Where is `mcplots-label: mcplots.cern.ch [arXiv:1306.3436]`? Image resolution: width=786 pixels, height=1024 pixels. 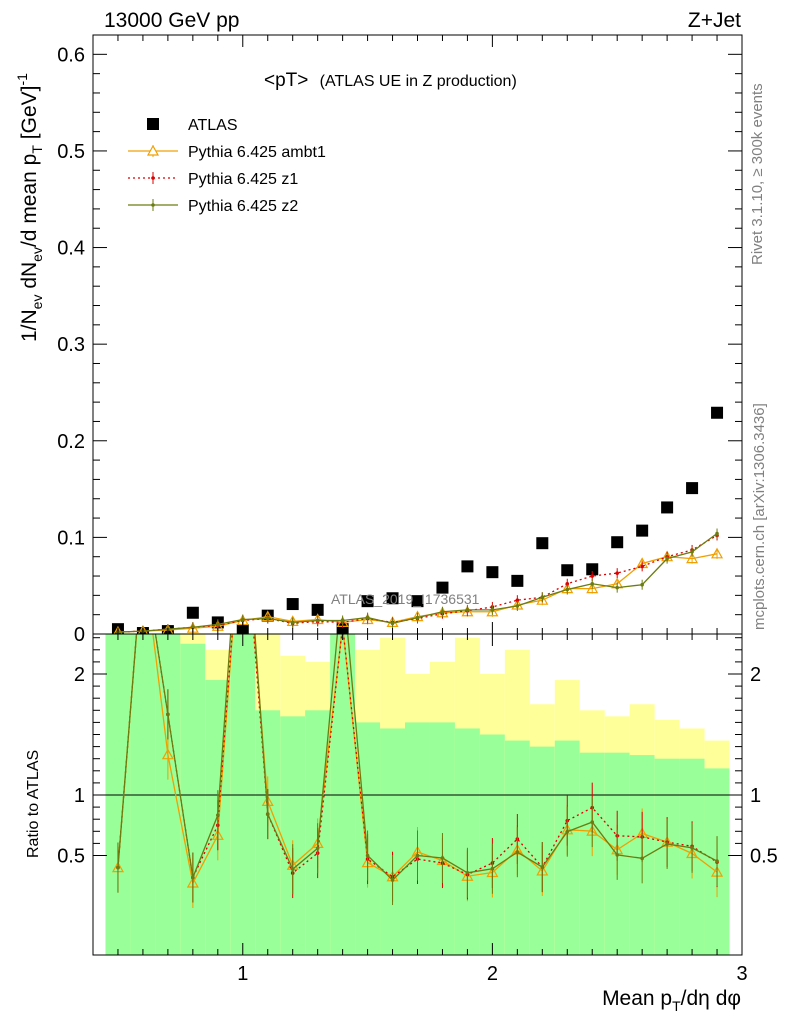
mcplots-label: mcplots.cern.ch [arXiv:1306.3436] is located at coordinates (759, 516).